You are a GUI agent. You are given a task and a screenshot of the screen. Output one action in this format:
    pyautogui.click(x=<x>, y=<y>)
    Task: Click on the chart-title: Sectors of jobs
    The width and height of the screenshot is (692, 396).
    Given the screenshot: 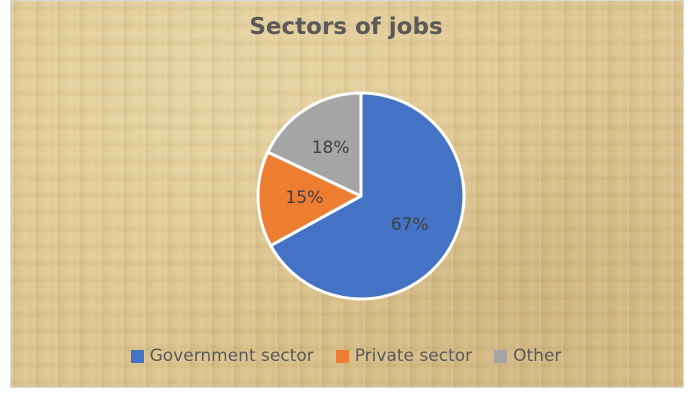 What is the action you would take?
    pyautogui.click(x=346, y=27)
    